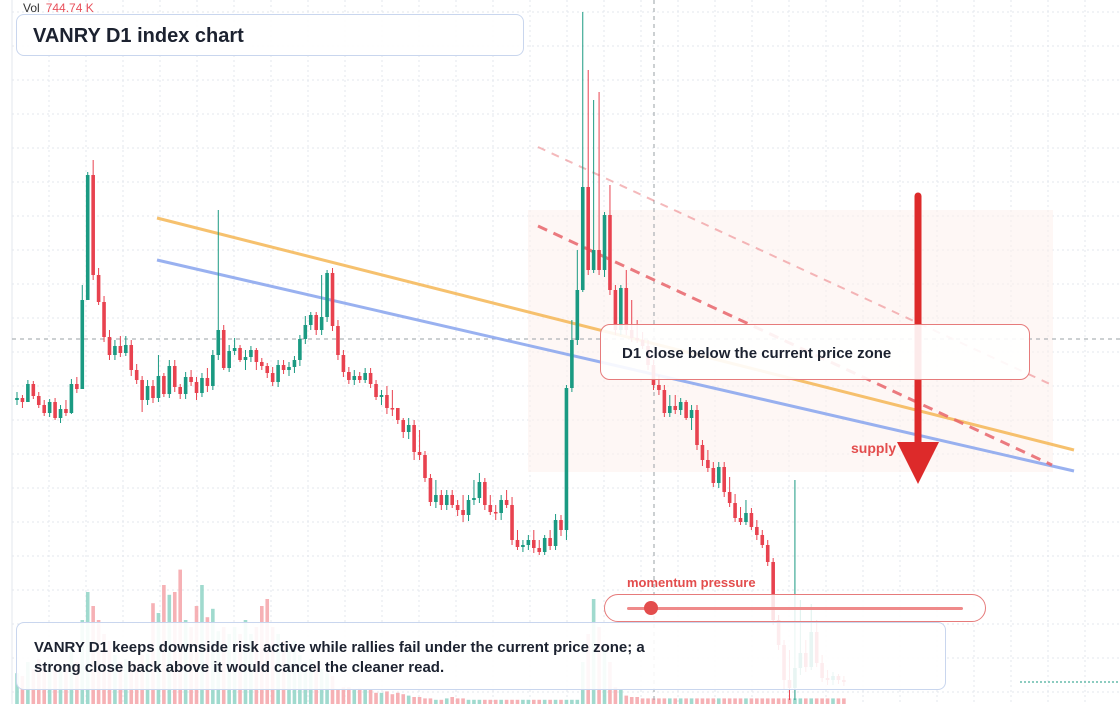 Image resolution: width=1120 pixels, height=704 pixels. What do you see at coordinates (795, 608) in the screenshot?
I see `momentum-gauge` at bounding box center [795, 608].